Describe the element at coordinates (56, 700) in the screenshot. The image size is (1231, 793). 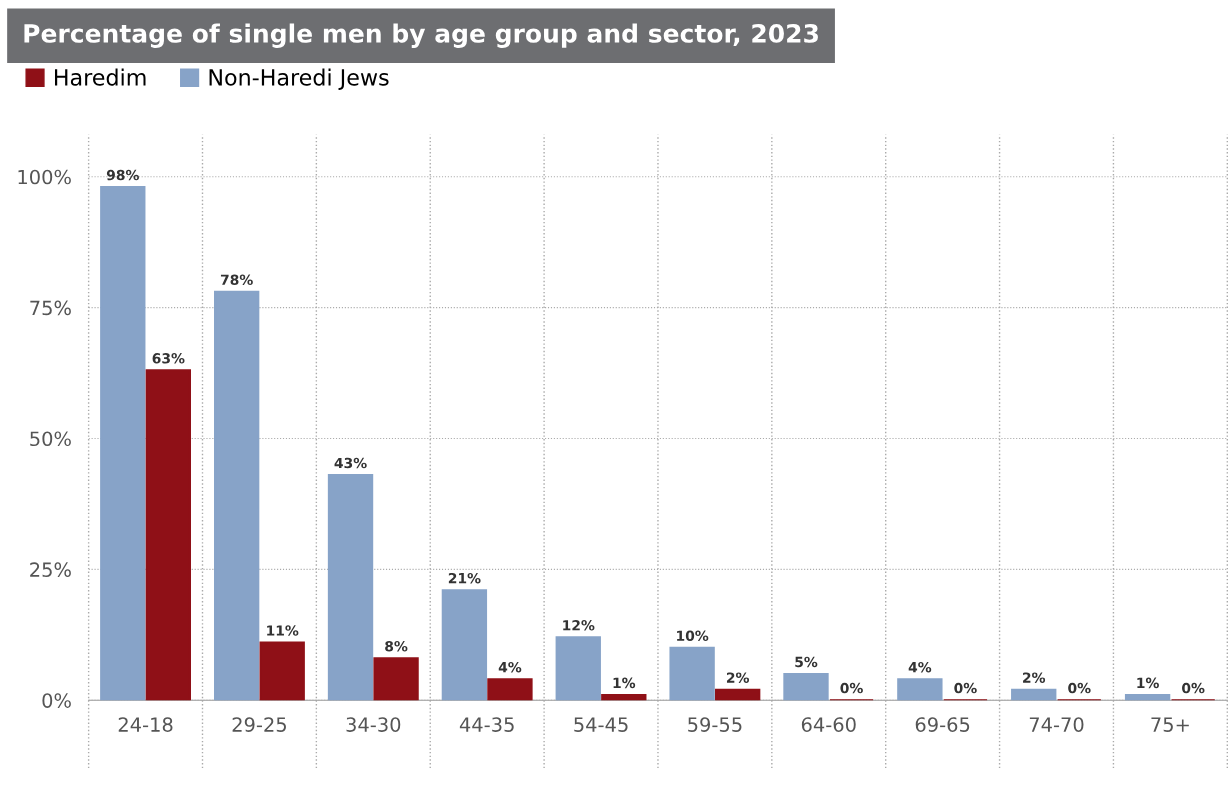
I see `y-tick-label: 0%` at that location.